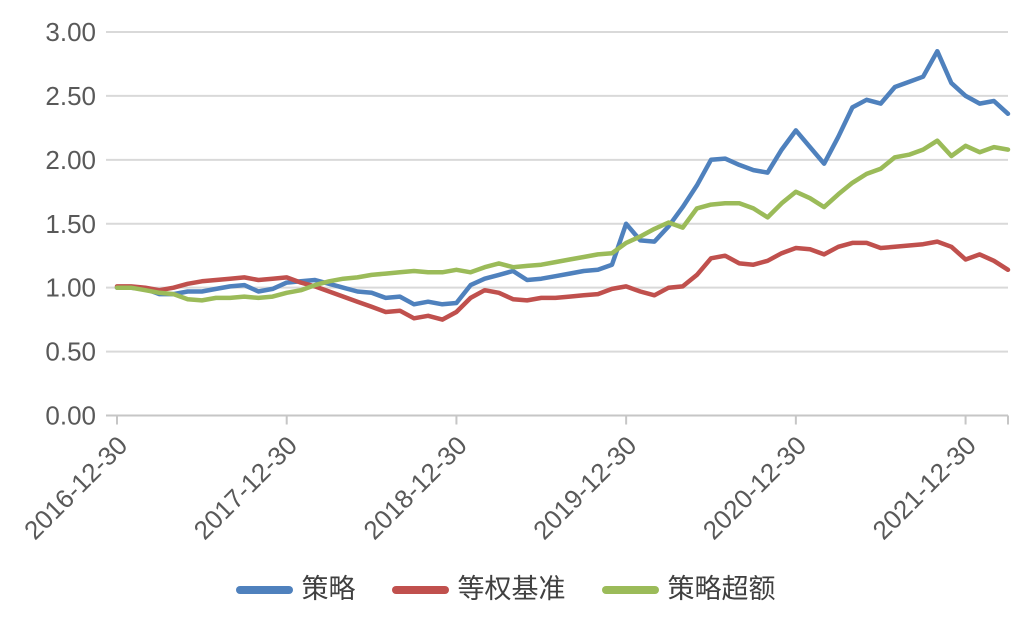 The width and height of the screenshot is (1011, 624). I want to click on chart-legend: 策略 等权基准 策略超额, so click(505, 589).